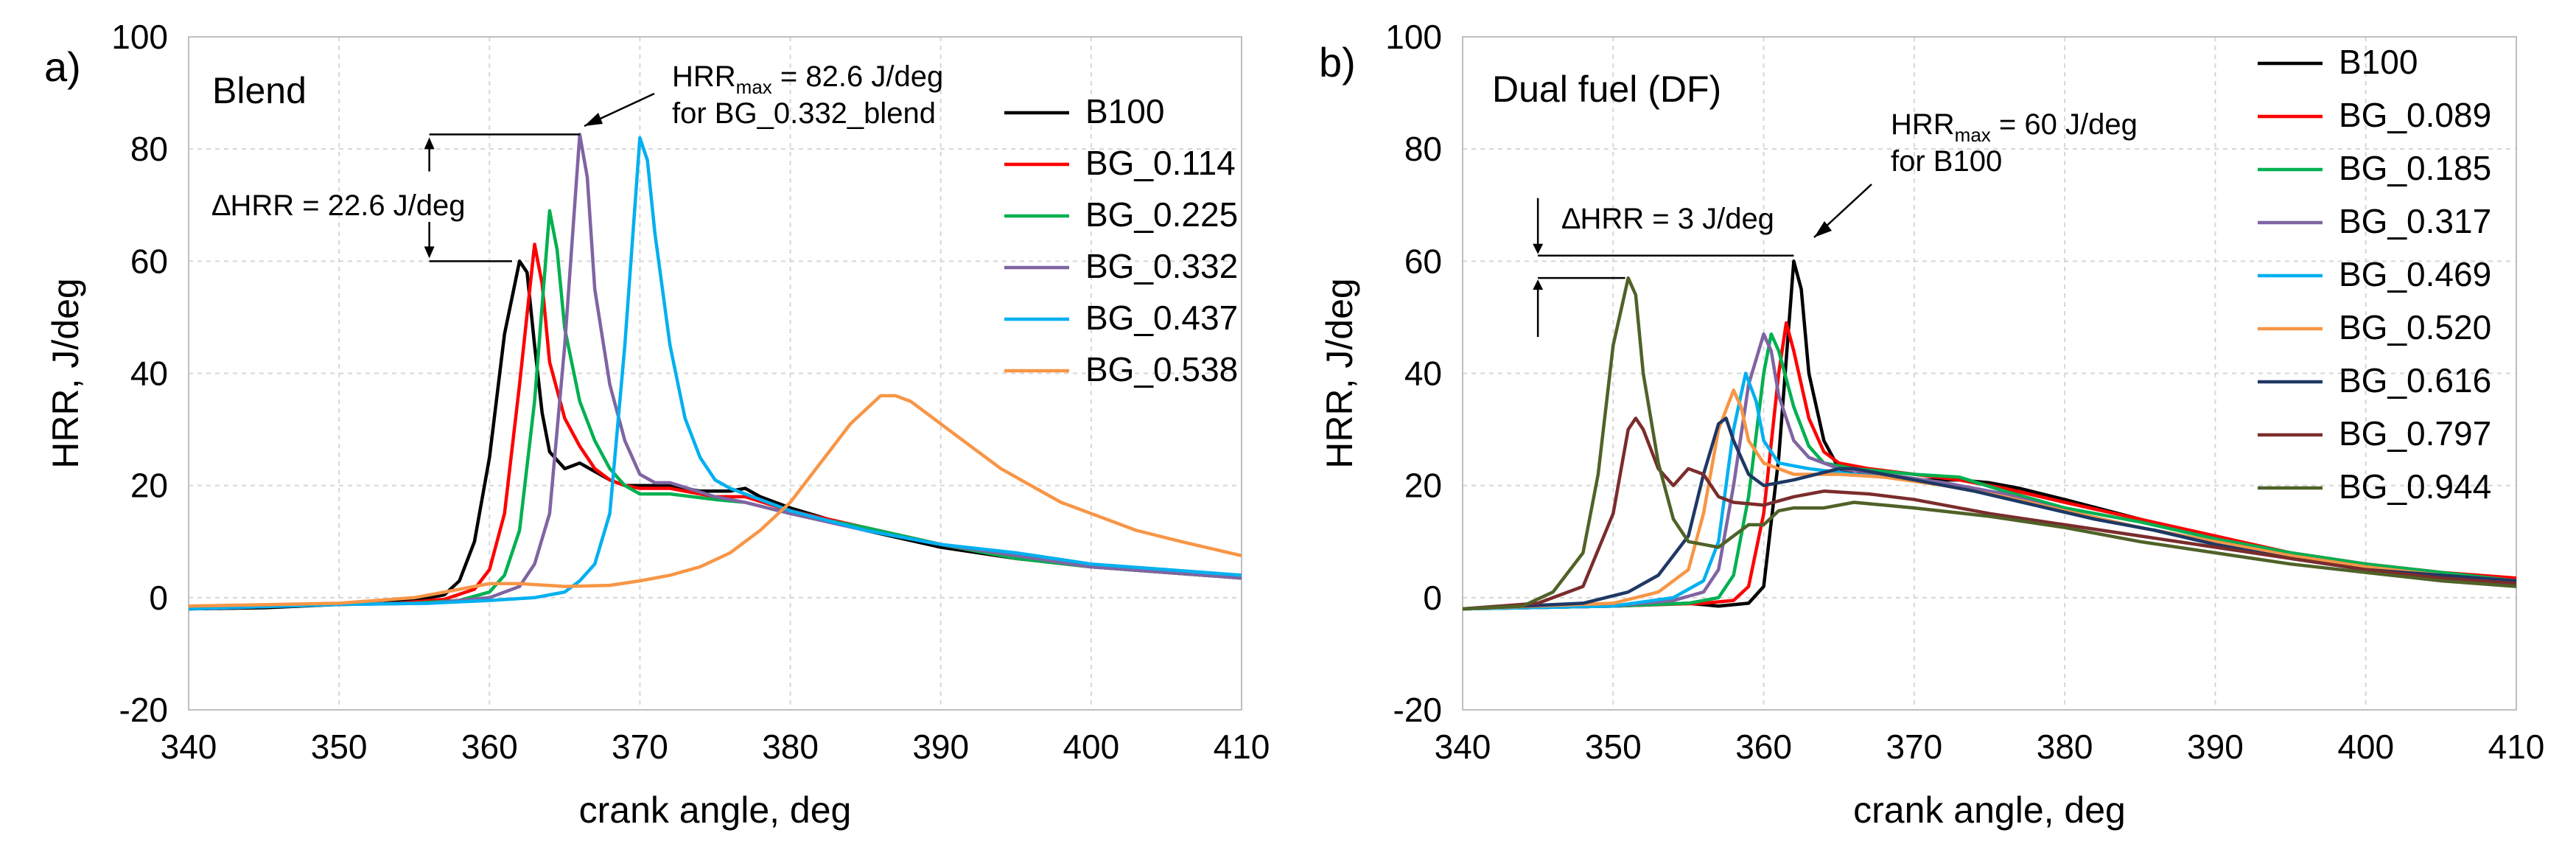 The image size is (2576, 858). What do you see at coordinates (2365, 747) in the screenshot?
I see `panel-b-x-tick-label: 400` at bounding box center [2365, 747].